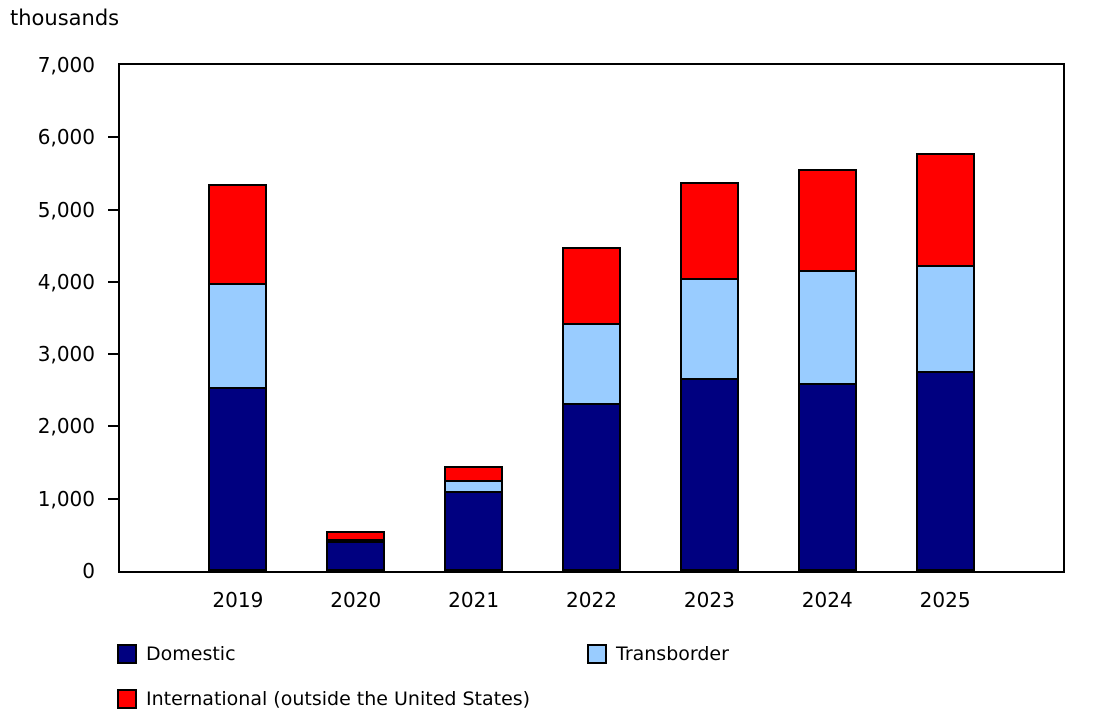  What do you see at coordinates (945, 470) in the screenshot?
I see `bar-2025-segment-domestic` at bounding box center [945, 470].